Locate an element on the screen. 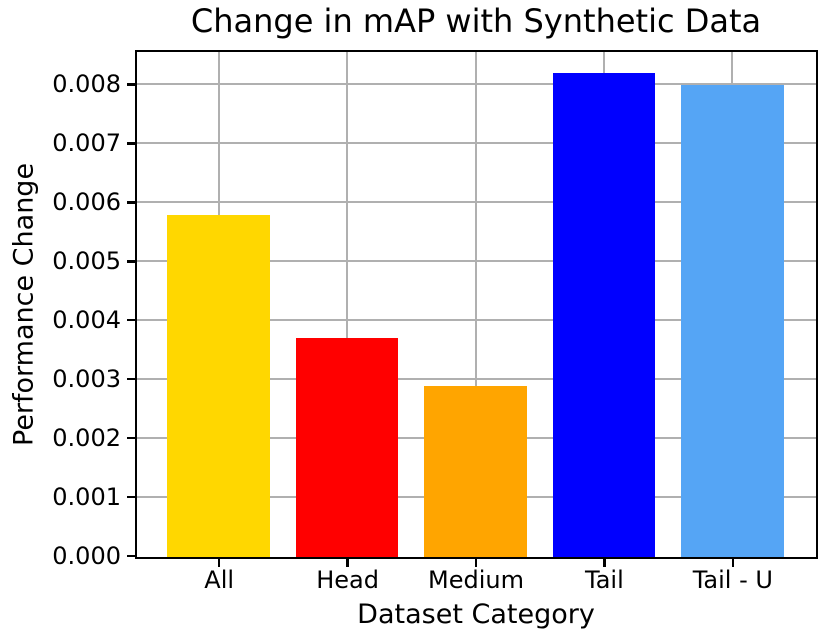 This screenshot has height=643, width=831. x-tick-label: Tail is located at coordinates (604, 580).